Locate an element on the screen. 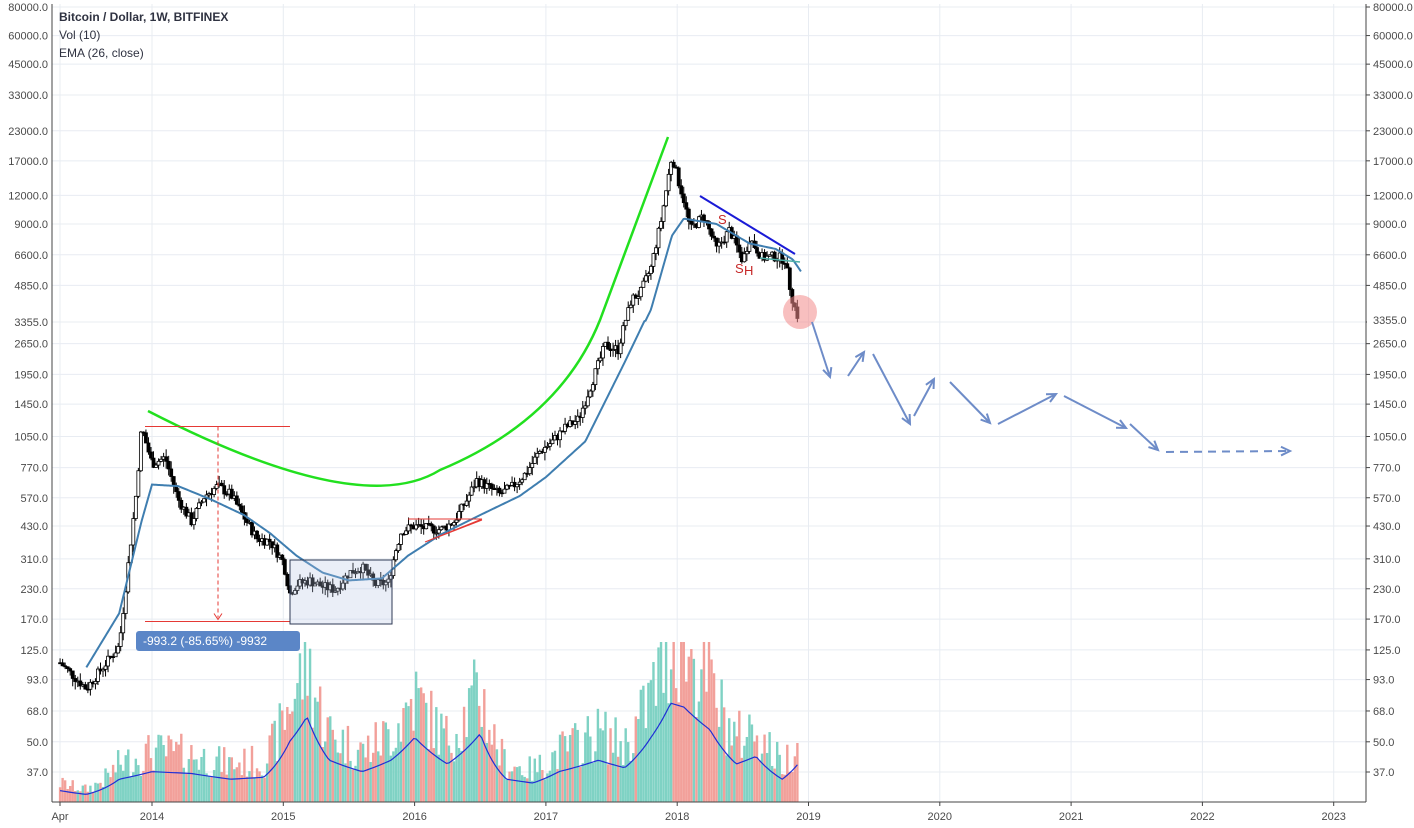  current-price-box is located at coordinates (1390, 320).